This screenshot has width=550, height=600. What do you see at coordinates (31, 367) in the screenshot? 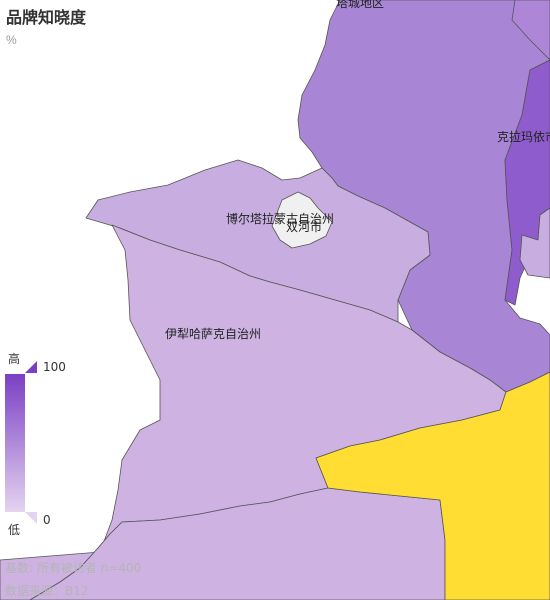
I see `legend-high-handle` at bounding box center [31, 367].